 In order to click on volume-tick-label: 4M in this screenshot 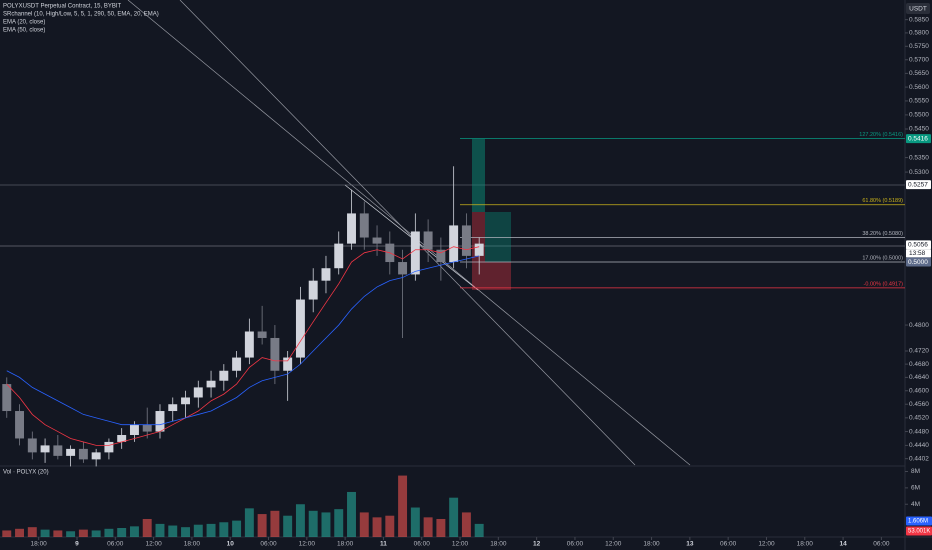, I will do `click(915, 504)`.